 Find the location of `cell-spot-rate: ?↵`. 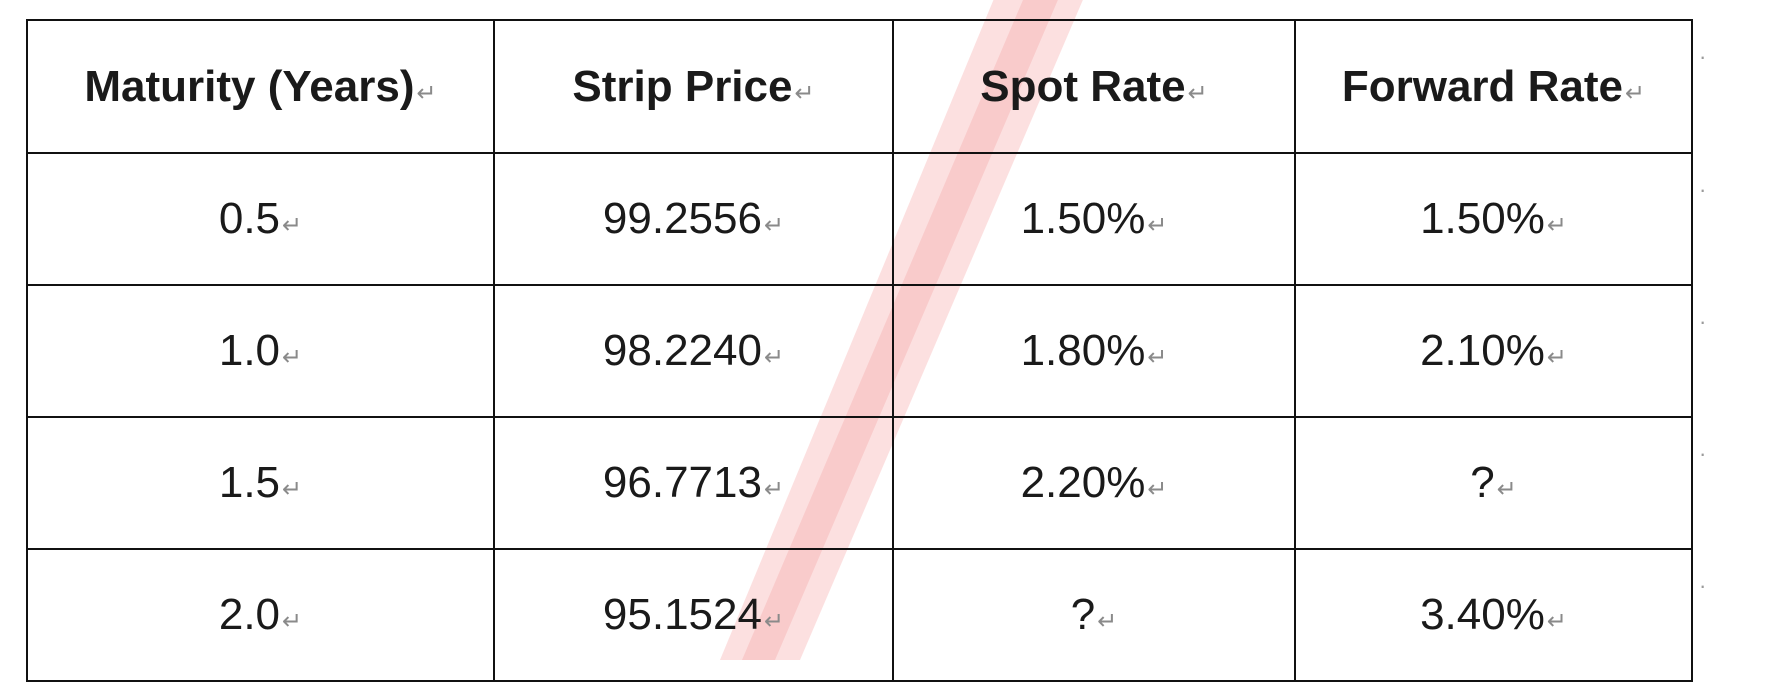

cell-spot-rate: ?↵ is located at coordinates (1094, 615).